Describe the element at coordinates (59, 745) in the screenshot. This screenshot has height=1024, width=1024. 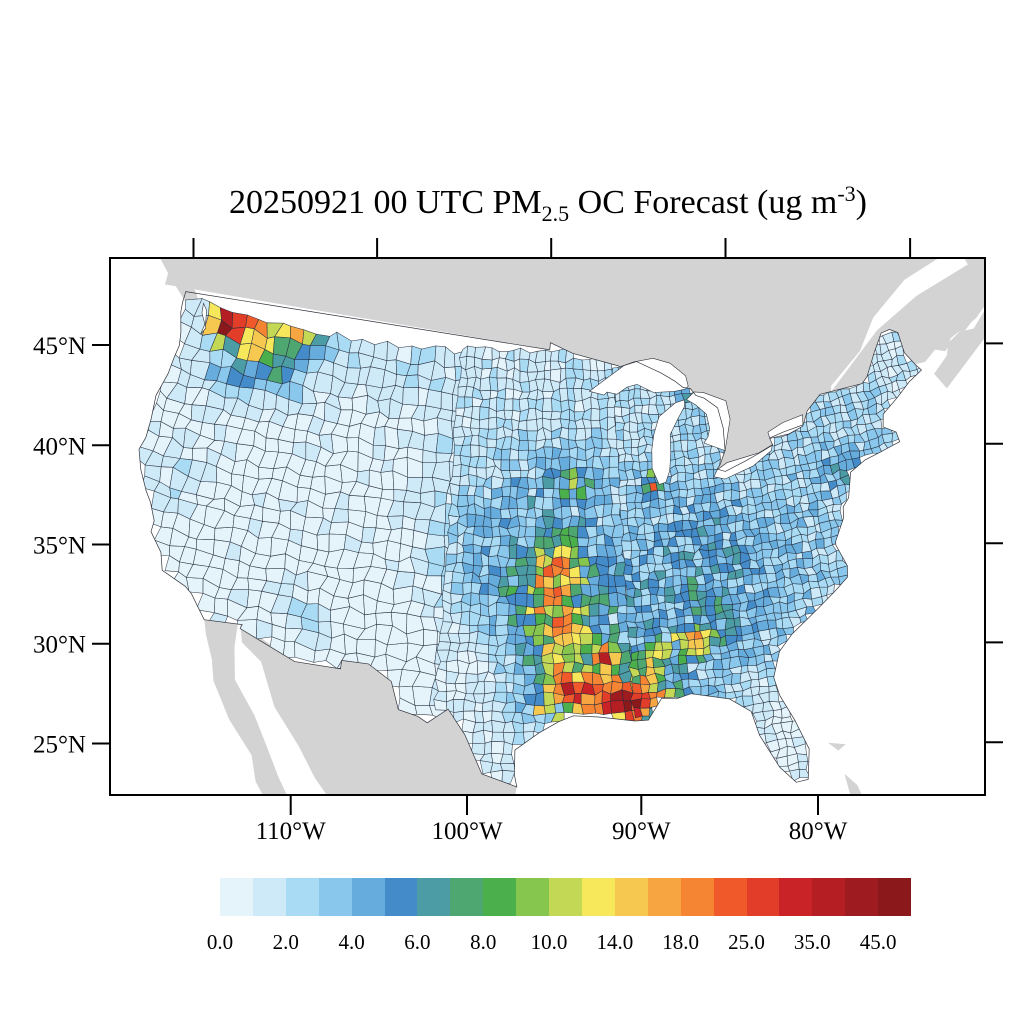
I see `lat-tick-label: 25°N` at that location.